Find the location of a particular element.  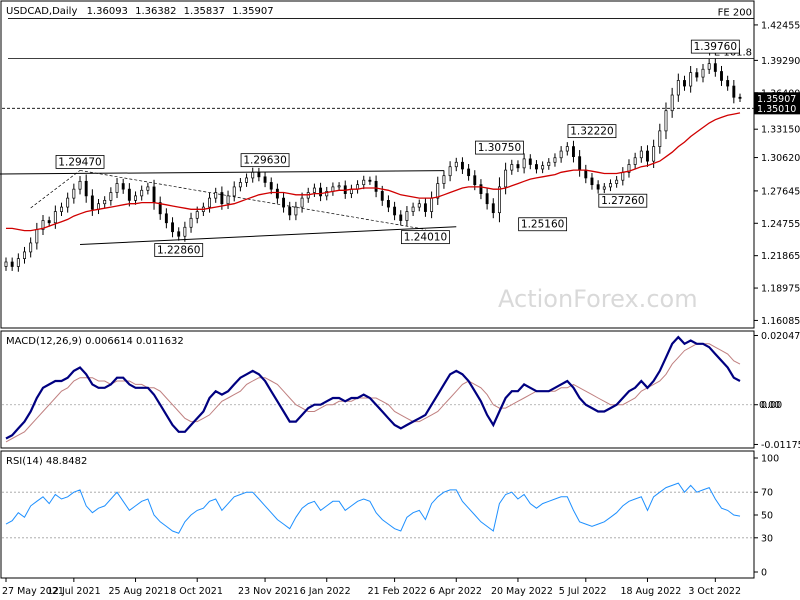

header-close: 1.35907 is located at coordinates (252, 11).